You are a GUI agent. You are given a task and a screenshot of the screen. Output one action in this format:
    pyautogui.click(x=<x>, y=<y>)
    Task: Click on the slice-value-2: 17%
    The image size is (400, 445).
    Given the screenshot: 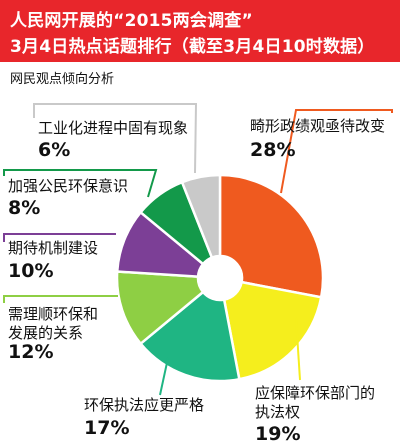 What is the action you would take?
    pyautogui.click(x=106, y=428)
    